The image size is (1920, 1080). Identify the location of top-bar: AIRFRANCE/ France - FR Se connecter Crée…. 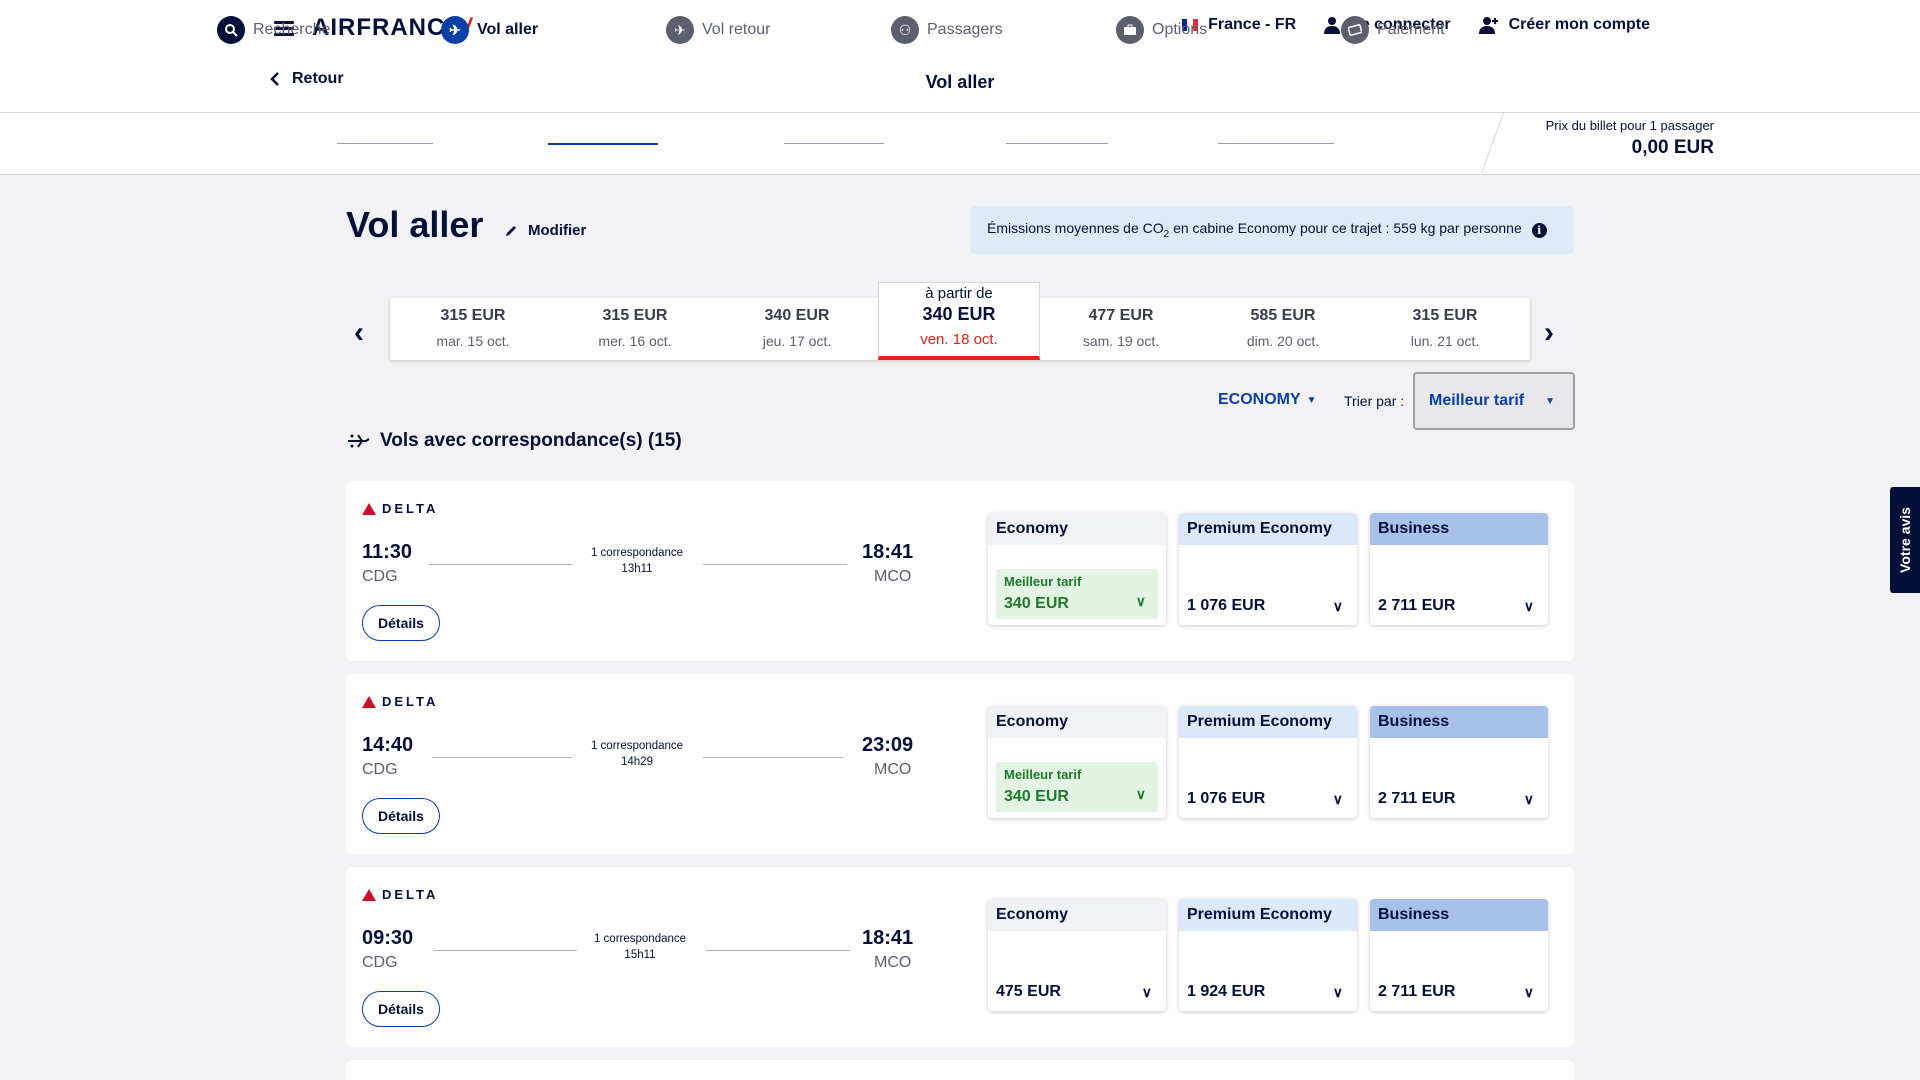
(960, 56).